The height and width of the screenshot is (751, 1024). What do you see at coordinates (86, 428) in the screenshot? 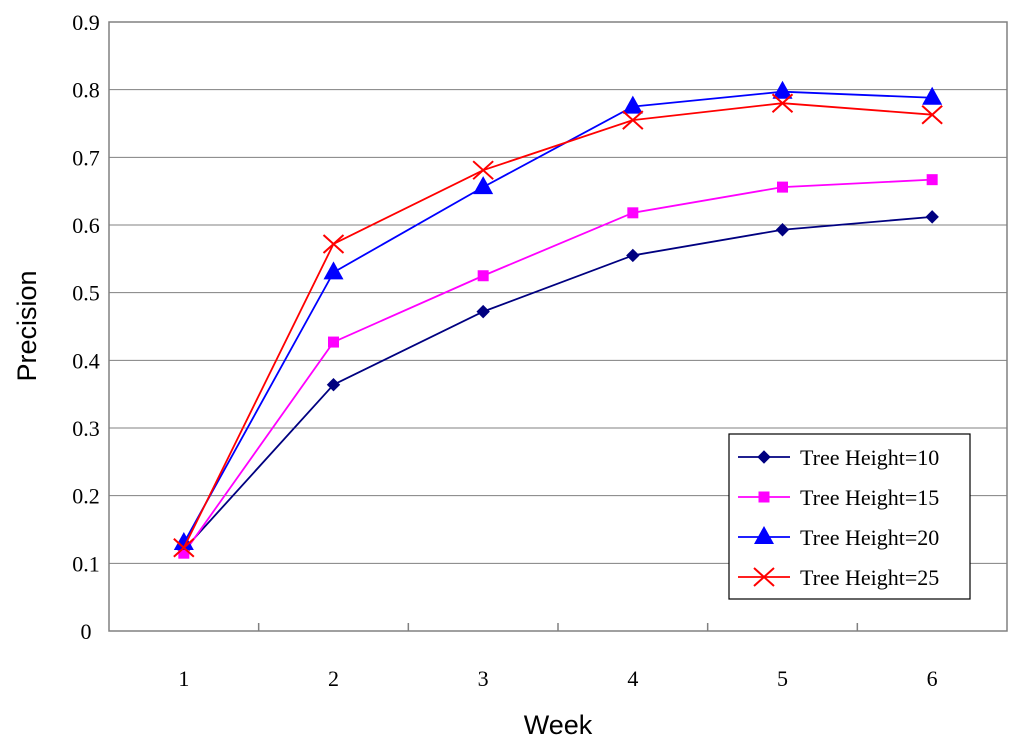
I see `y-tick-label: 0.3` at bounding box center [86, 428].